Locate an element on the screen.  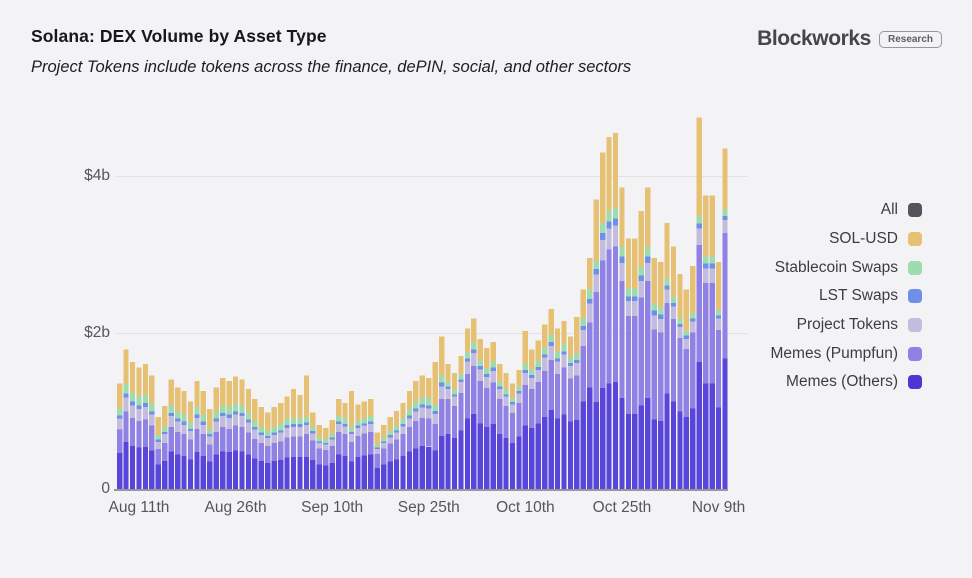
legend-item-memes-pumpfun: Memes (Pumpfun) is located at coordinates (846, 353).